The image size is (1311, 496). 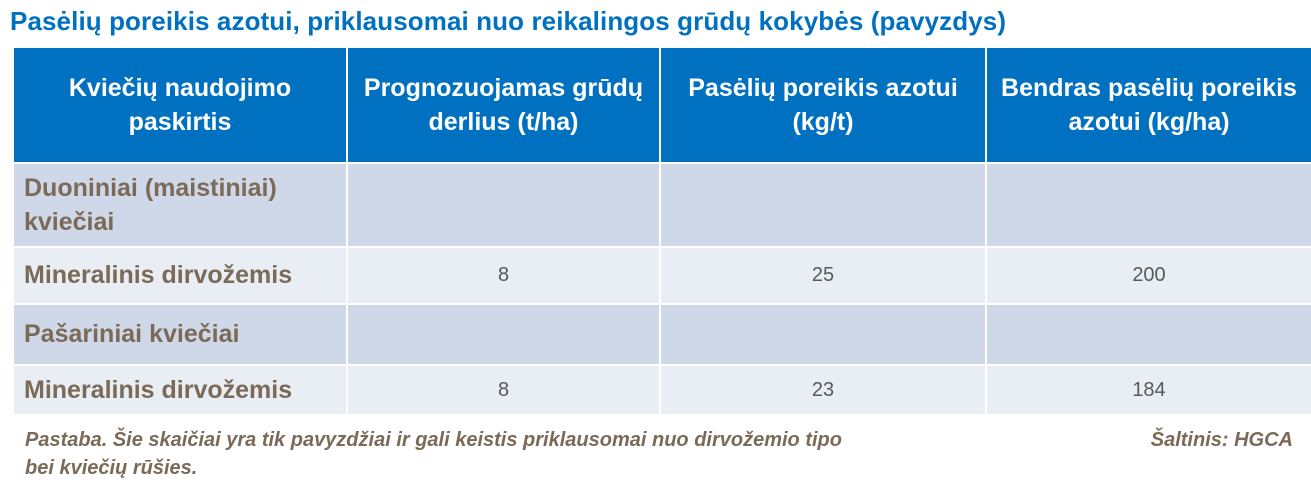 I want to click on table-row: Mineralinis dirvožemis 8 25 200, so click(x=662, y=275).